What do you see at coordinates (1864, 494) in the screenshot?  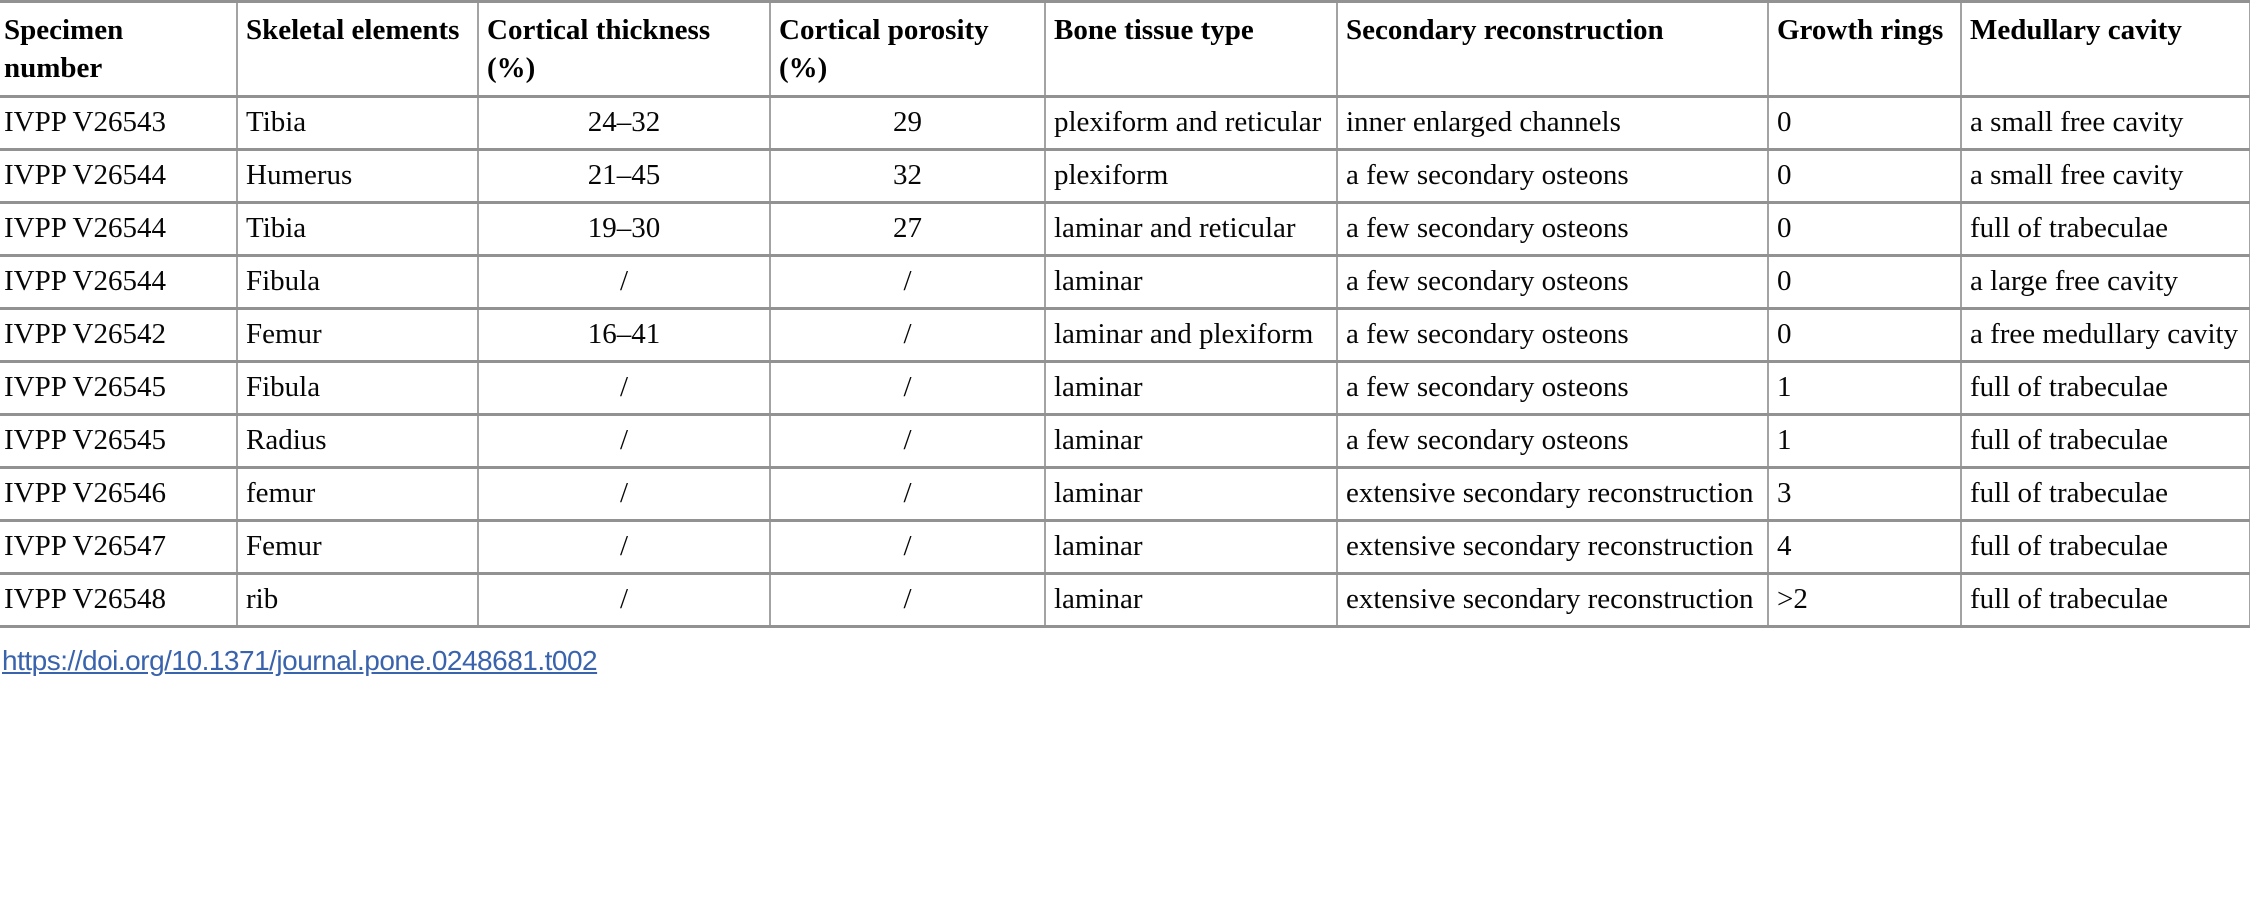 I see `table-cell-growth-rings: 3` at bounding box center [1864, 494].